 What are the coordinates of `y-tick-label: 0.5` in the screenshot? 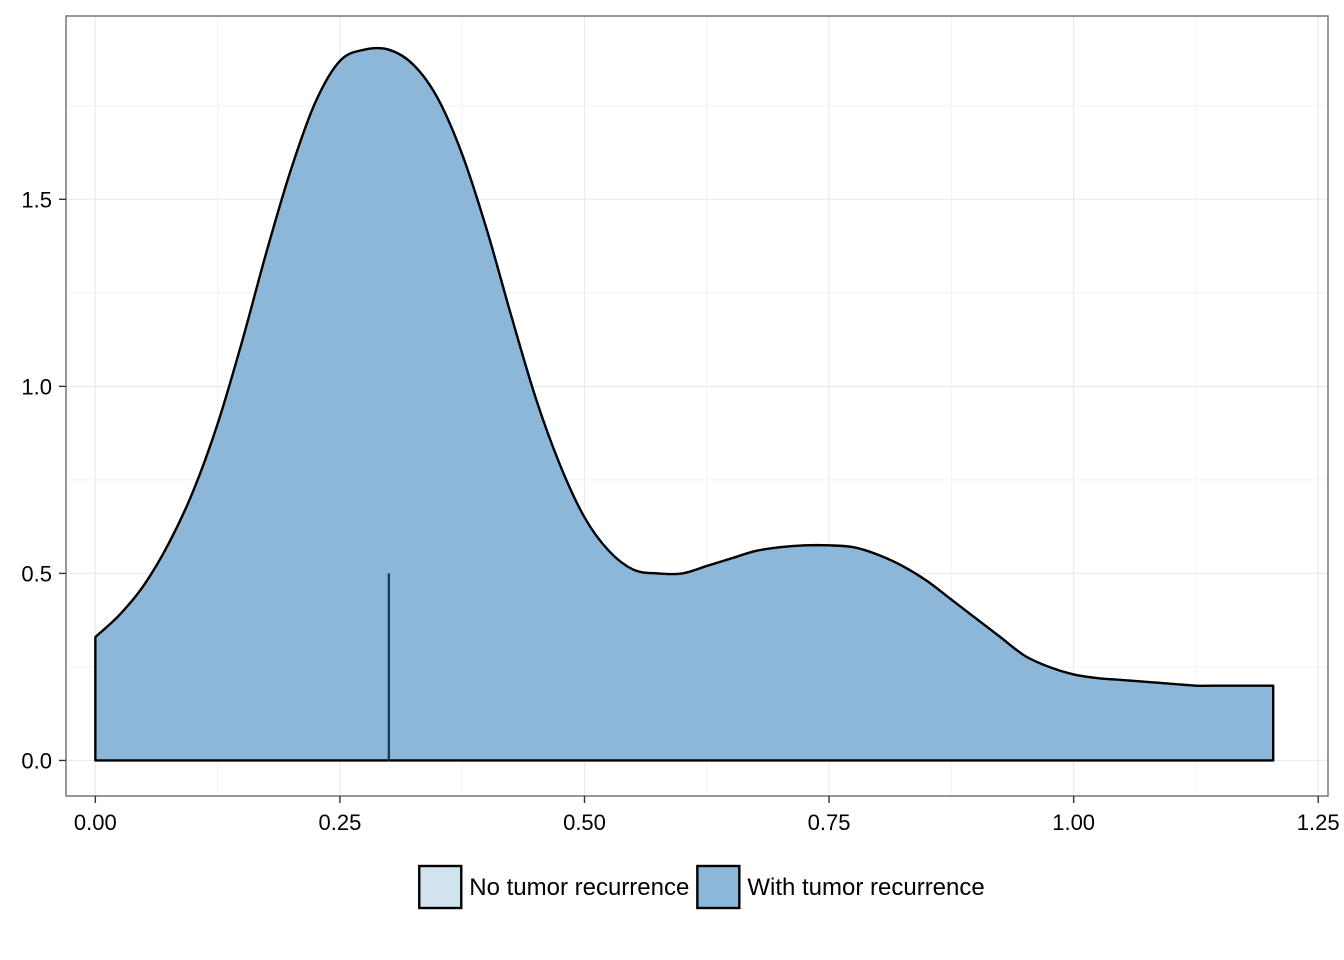 It's located at (36, 573).